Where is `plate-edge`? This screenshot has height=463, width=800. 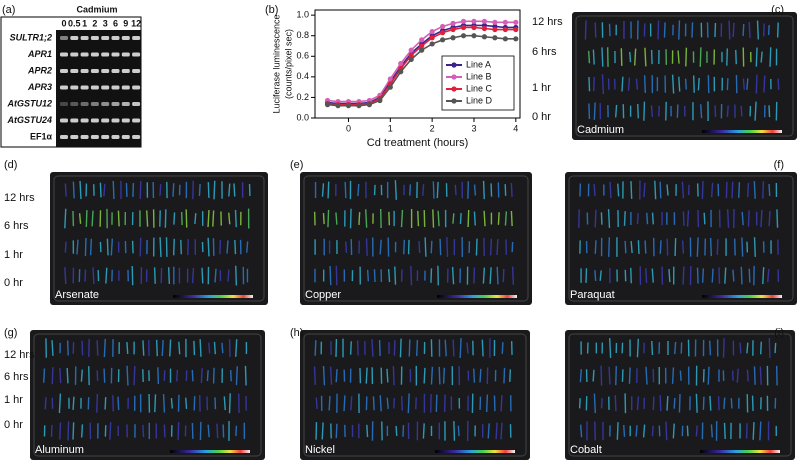
plate-edge is located at coordinates (680, 395).